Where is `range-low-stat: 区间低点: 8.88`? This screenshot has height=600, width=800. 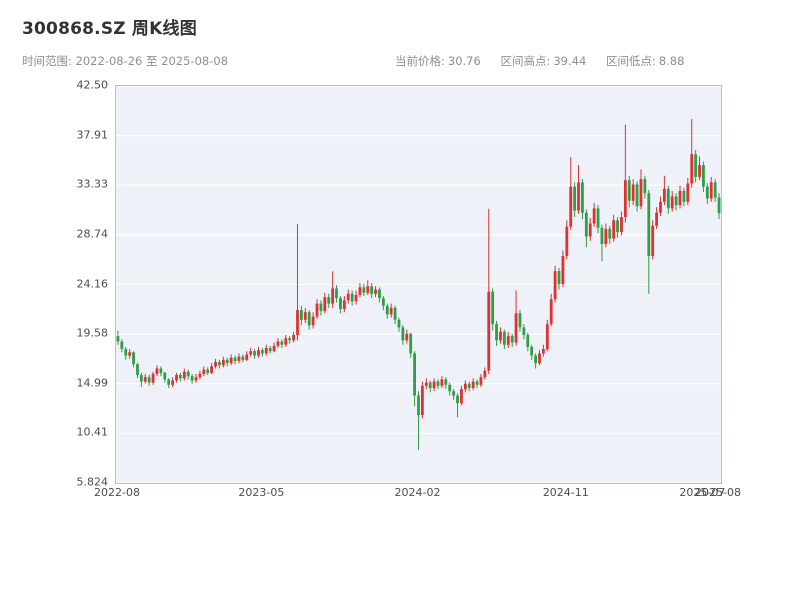
range-low-stat: 区间低点: 8.88 is located at coordinates (645, 61).